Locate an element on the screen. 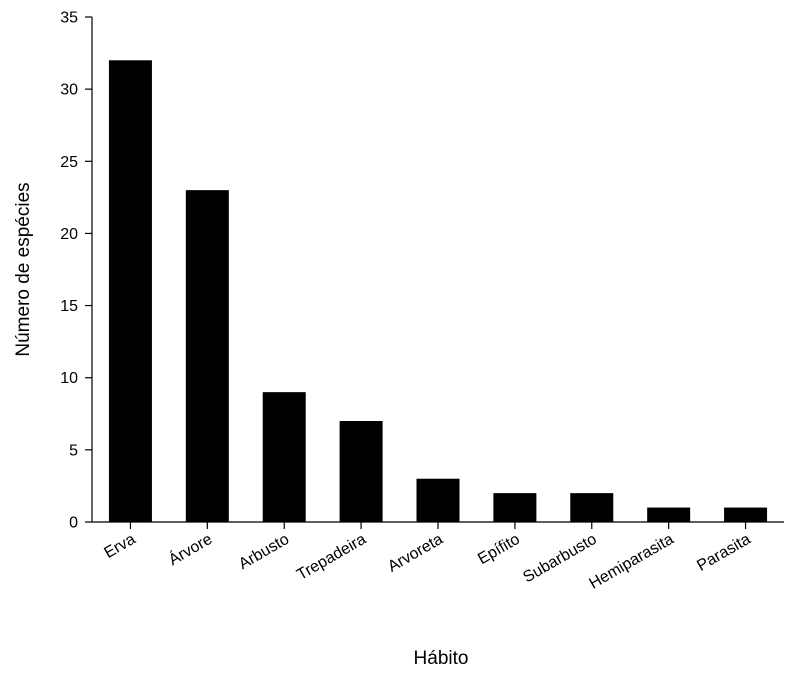 The image size is (786, 675). x-tick-label: Parasita is located at coordinates (723, 553).